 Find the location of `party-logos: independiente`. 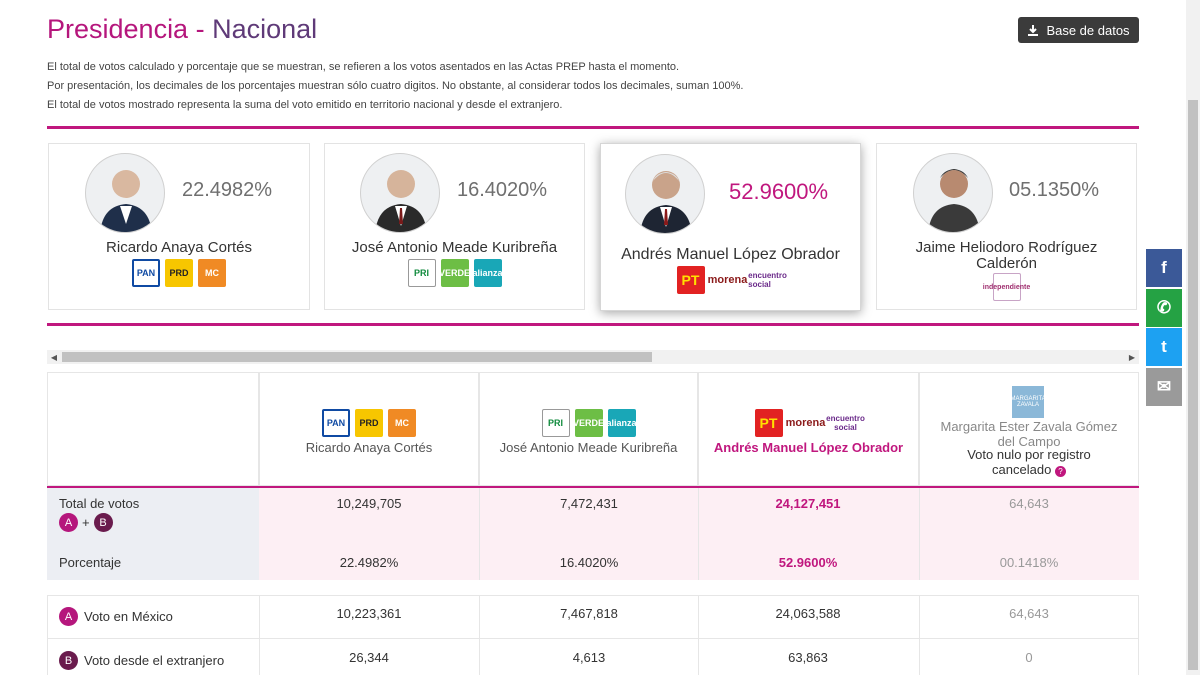

party-logos: independiente is located at coordinates (1006, 287).